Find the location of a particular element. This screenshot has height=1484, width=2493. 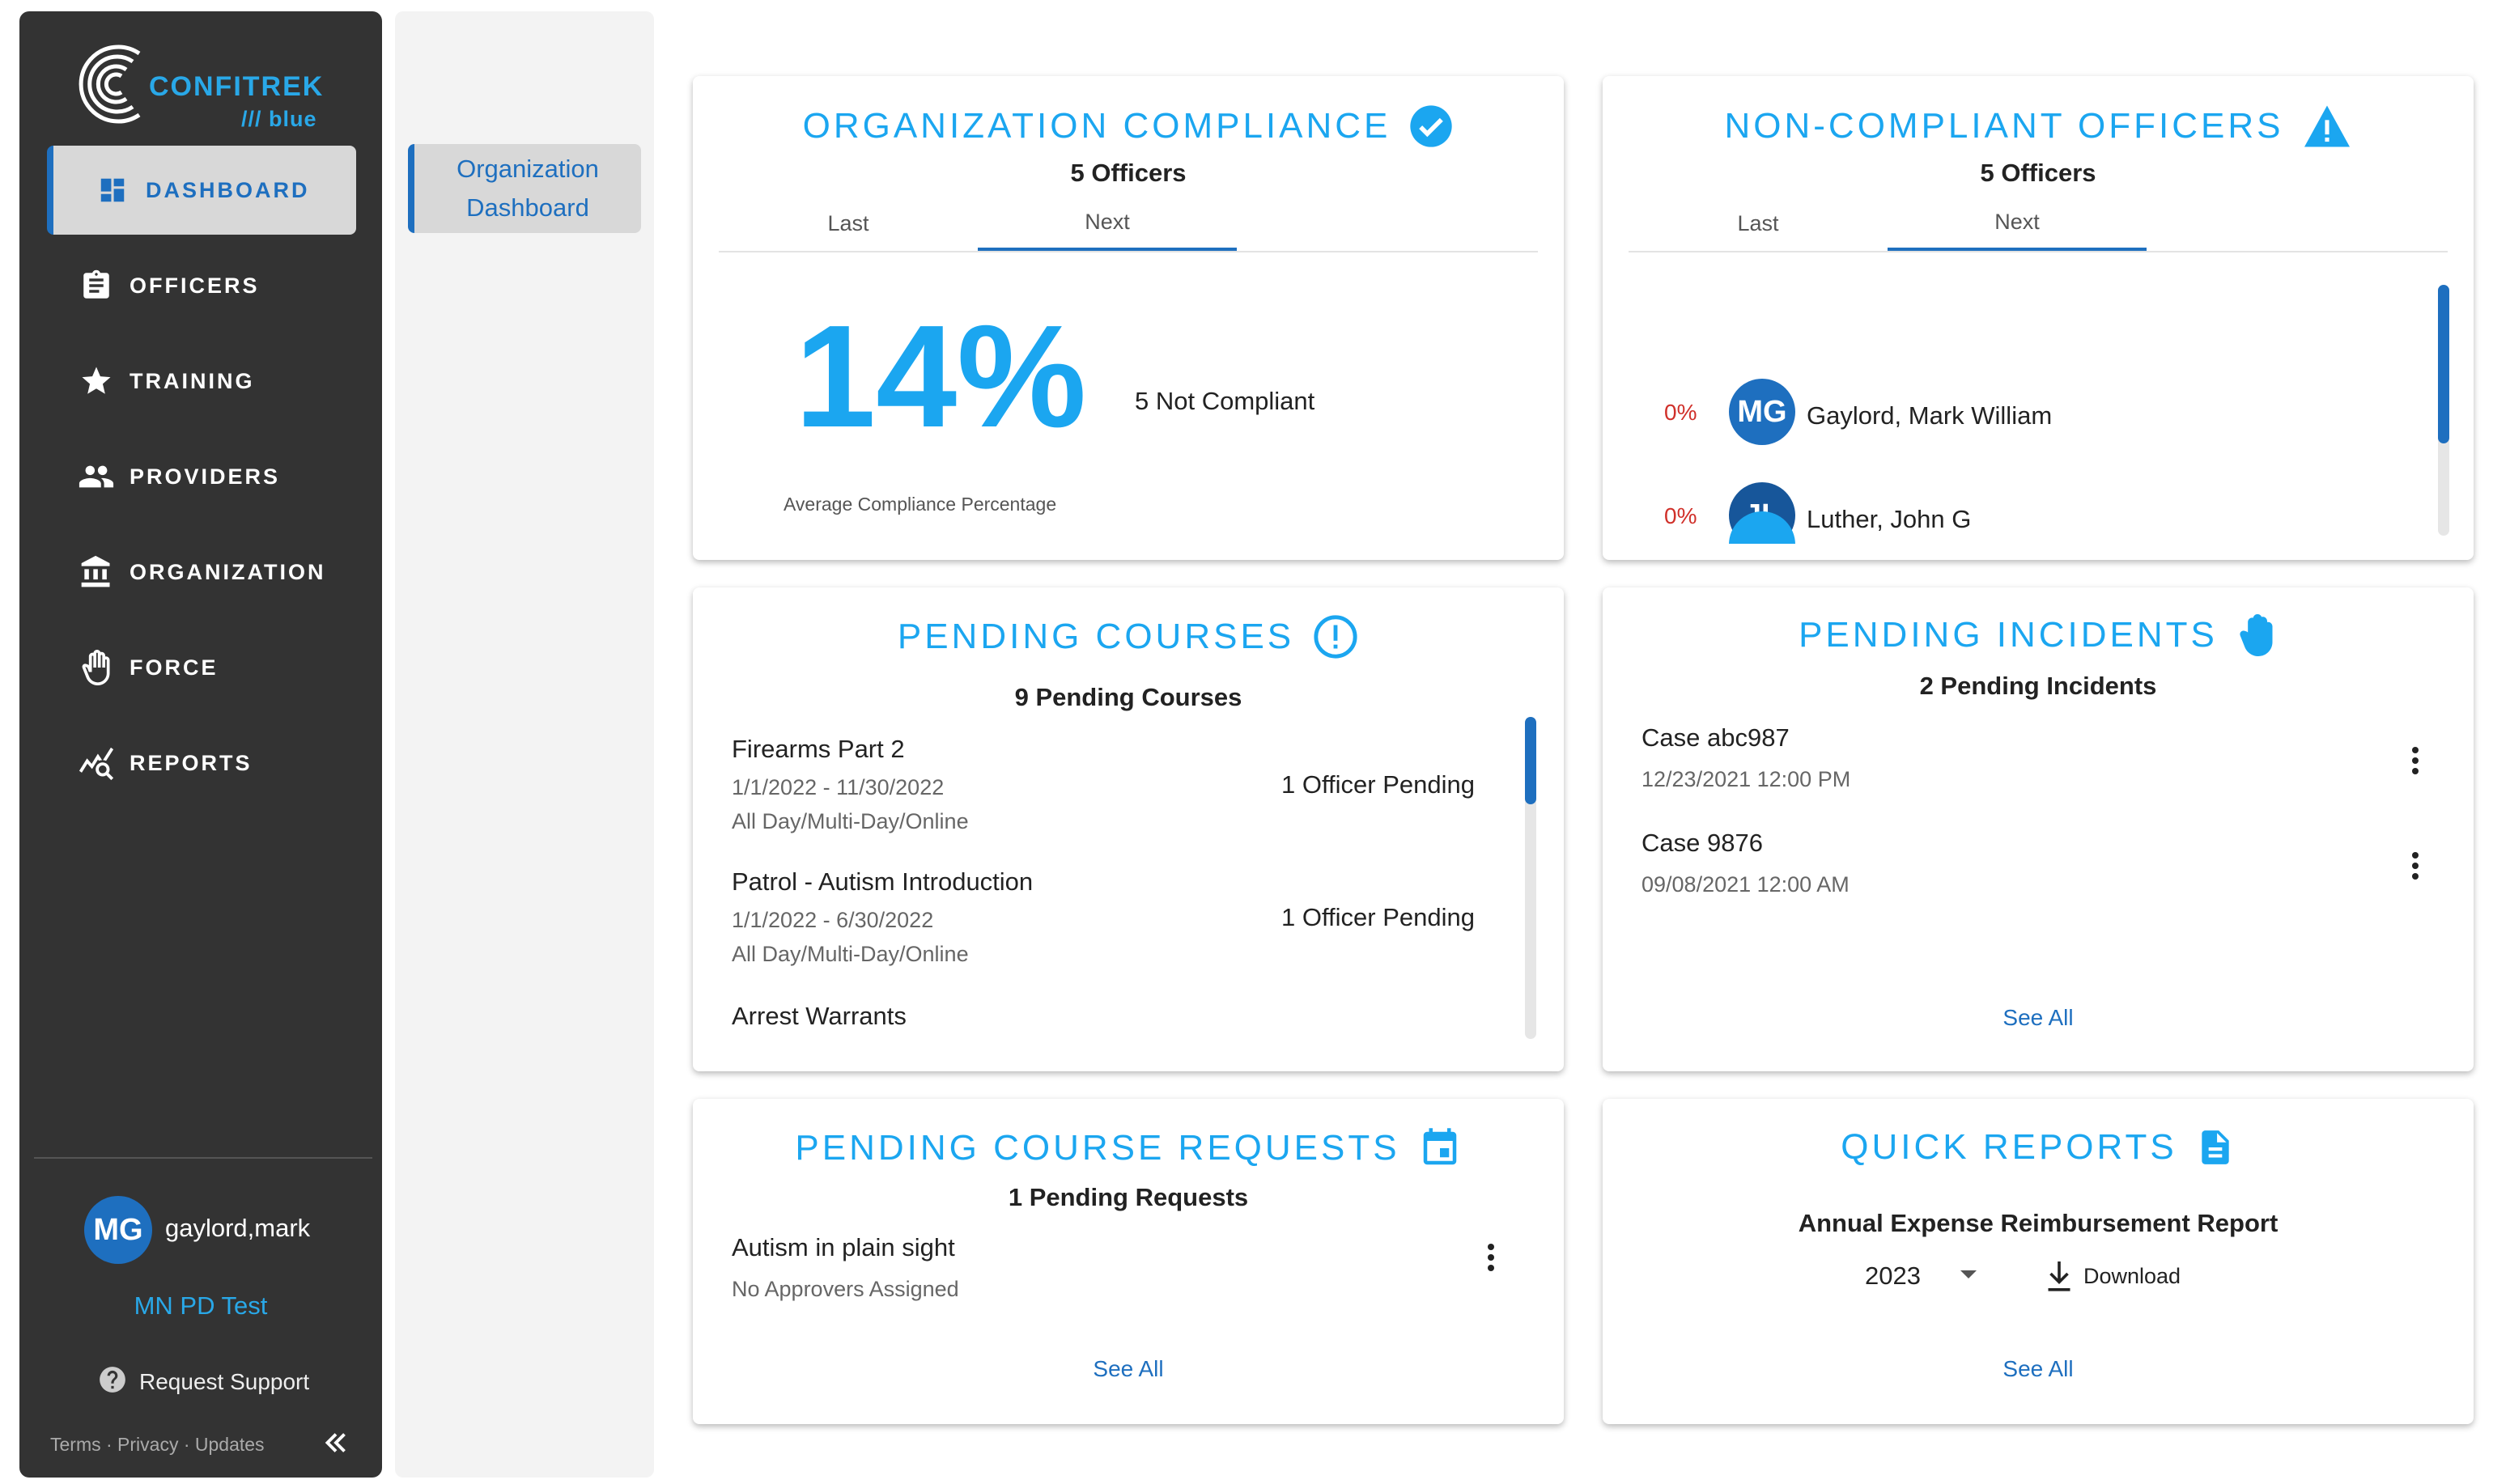

calendar-icon is located at coordinates (1440, 1148).